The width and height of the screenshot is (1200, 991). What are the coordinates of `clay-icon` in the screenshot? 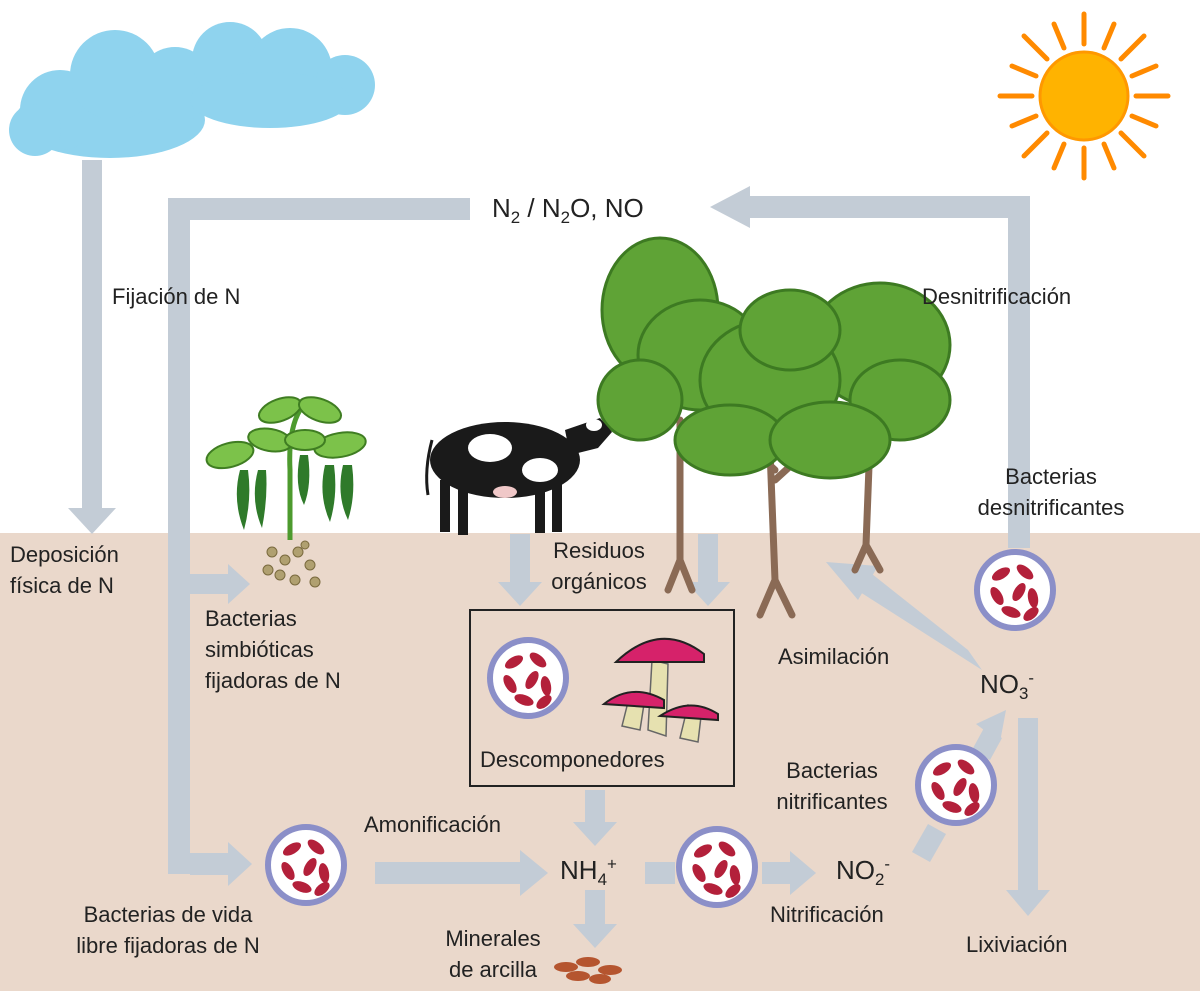 It's located at (588, 970).